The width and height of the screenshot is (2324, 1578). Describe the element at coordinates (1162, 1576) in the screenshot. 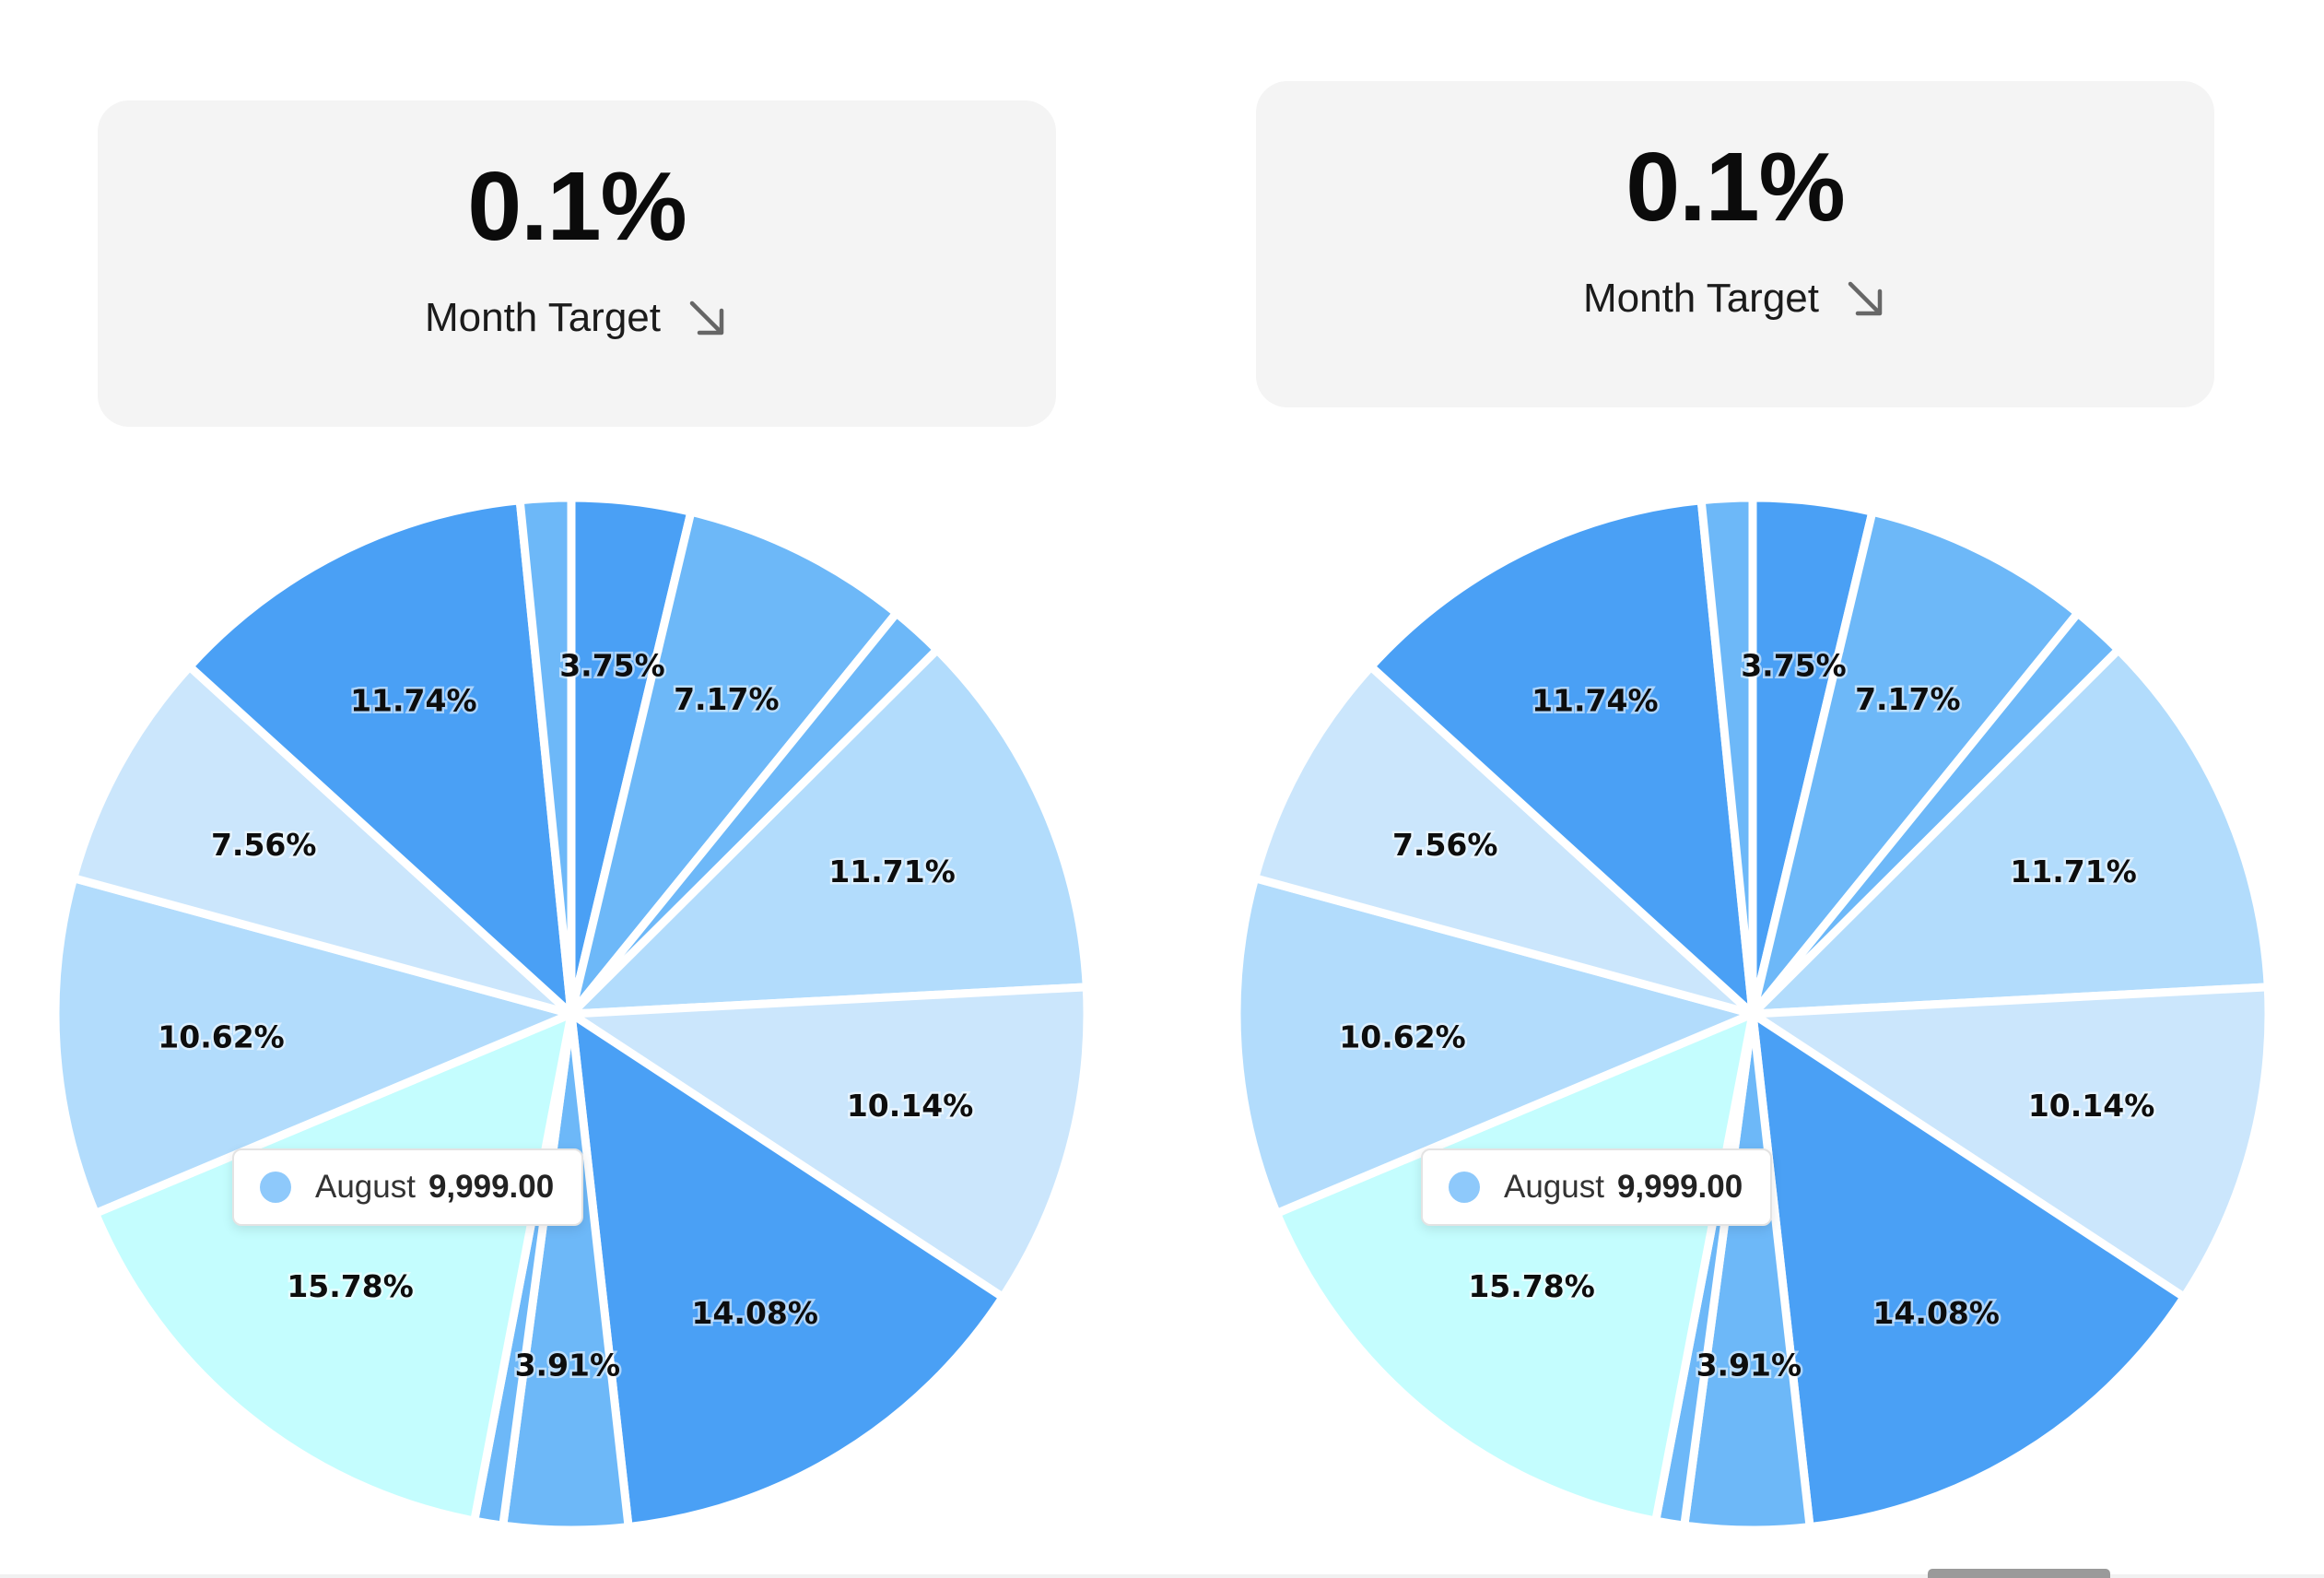

I see `bottom-divider` at that location.